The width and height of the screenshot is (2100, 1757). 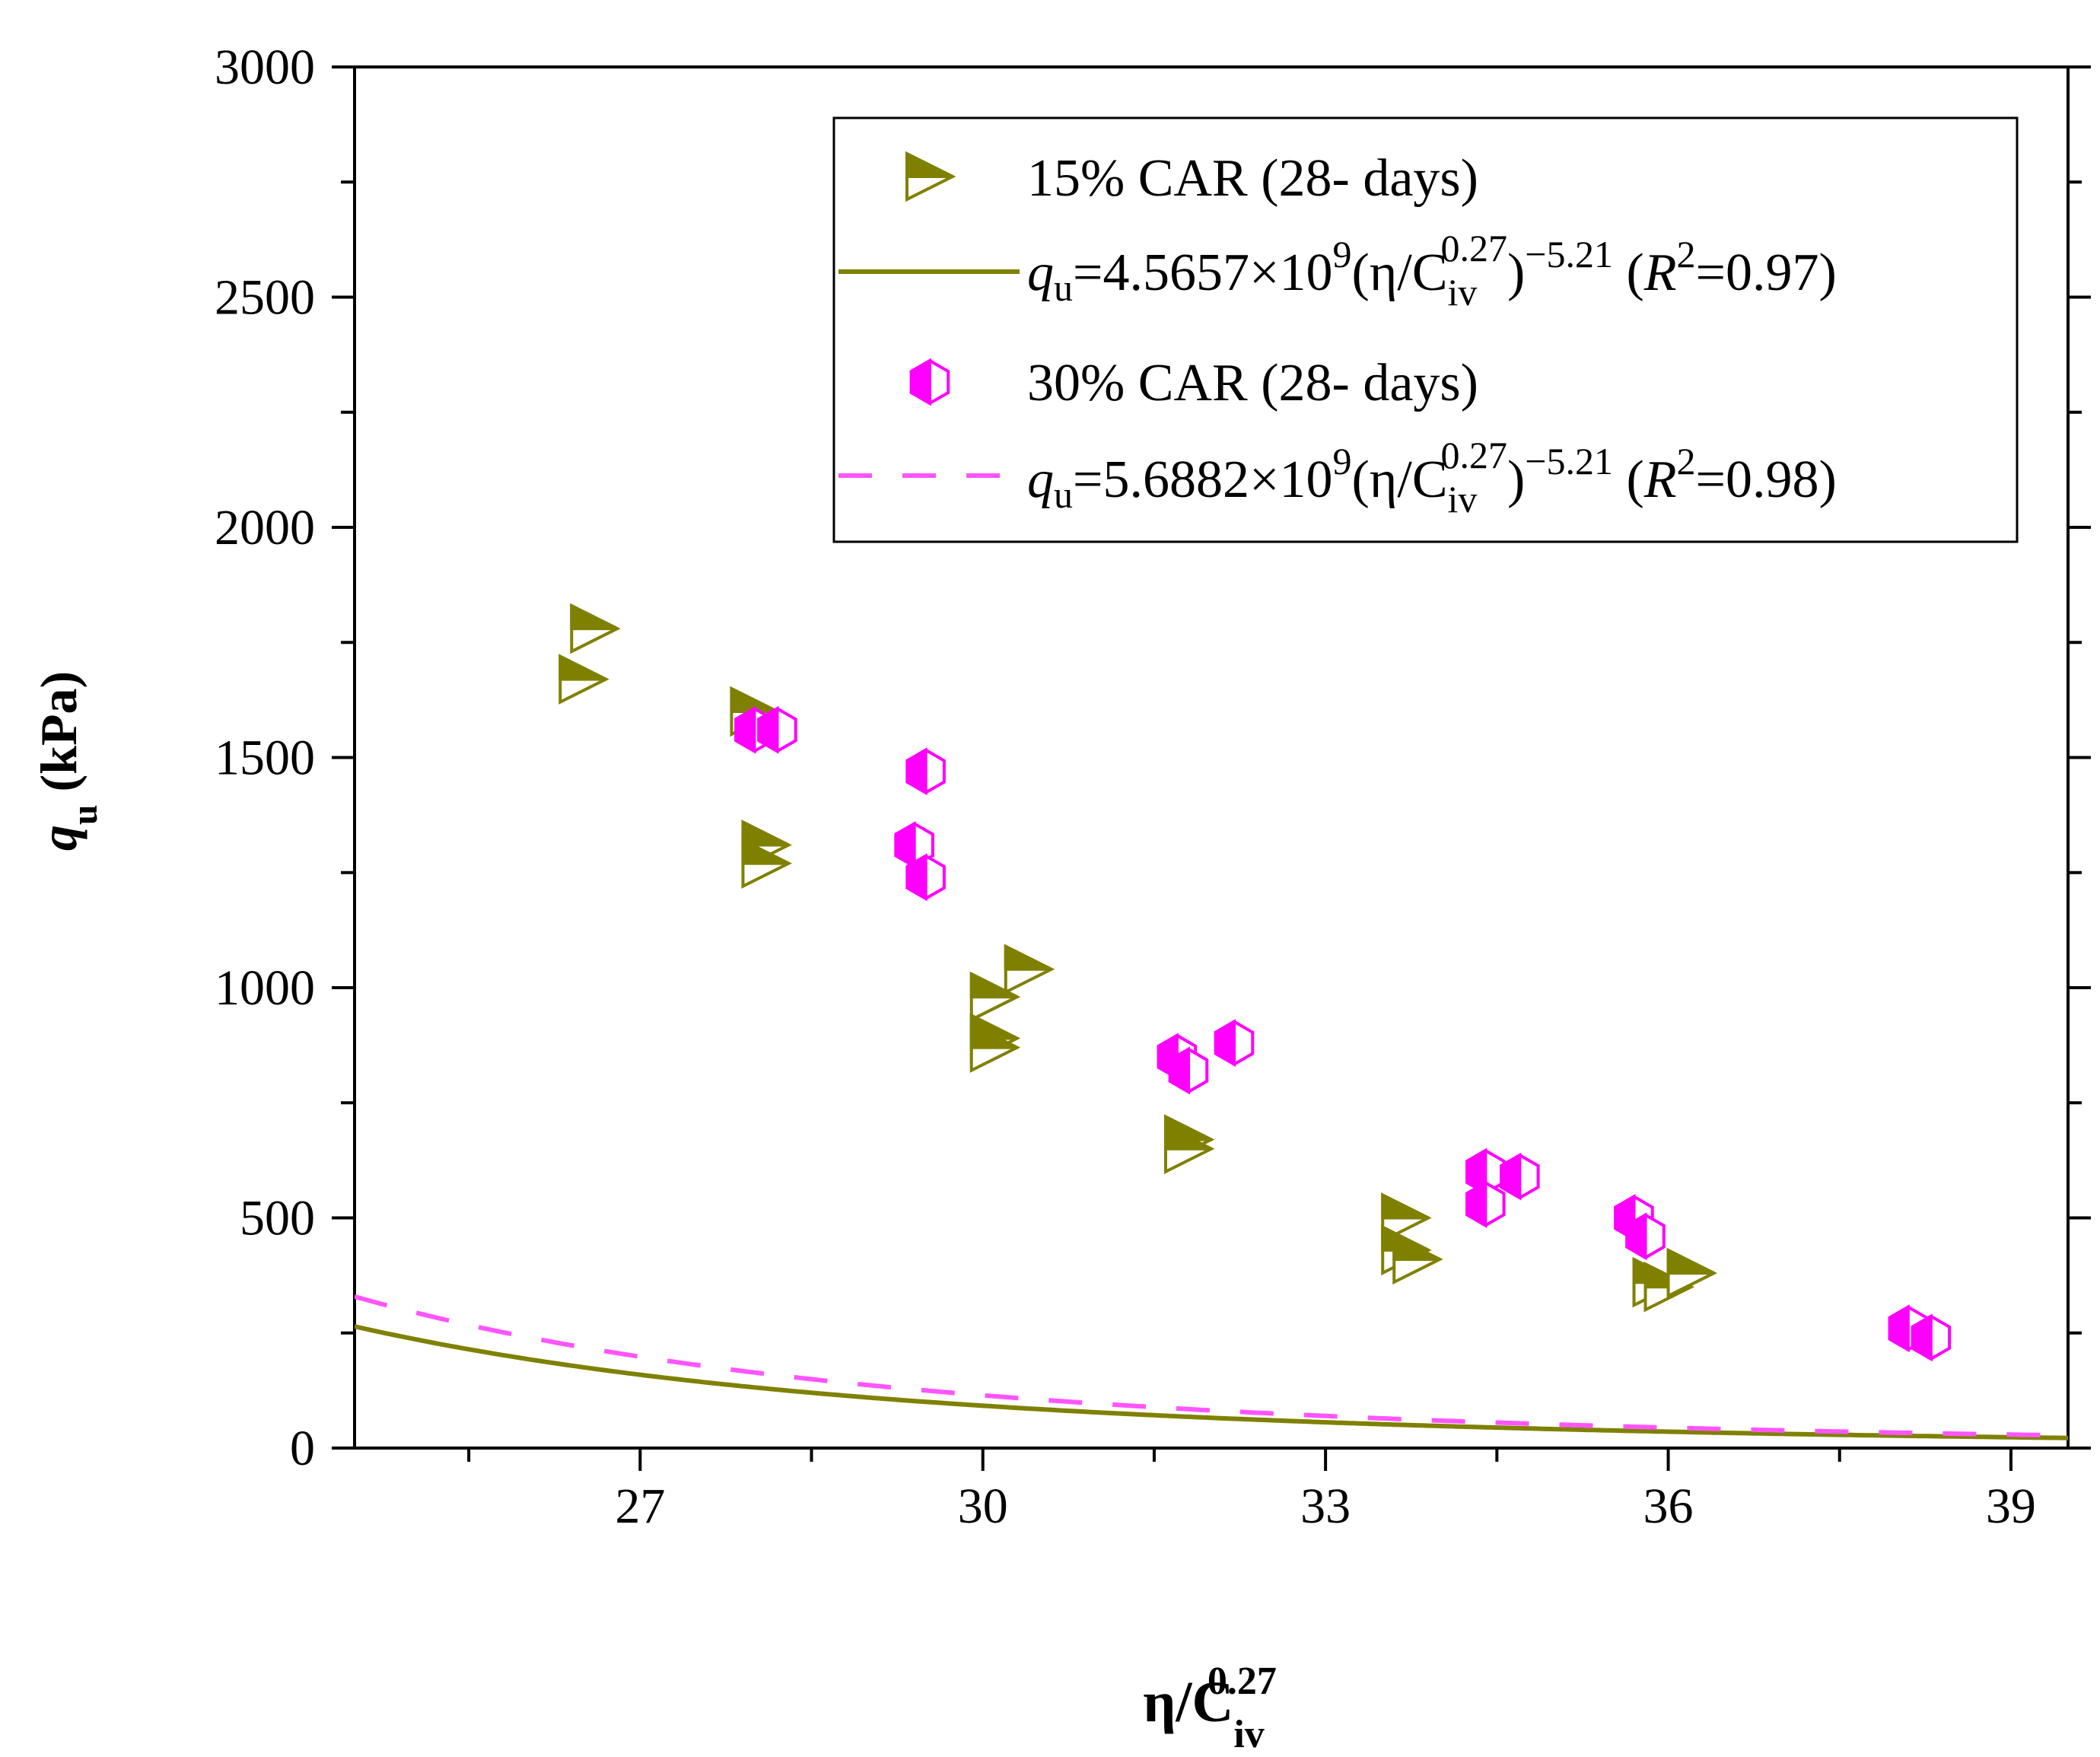 I want to click on legend-item-fit-30-car: qu=5.6882×109(η/Civ0.27)−5.21 (R2=0.98), so click(x=1337, y=477).